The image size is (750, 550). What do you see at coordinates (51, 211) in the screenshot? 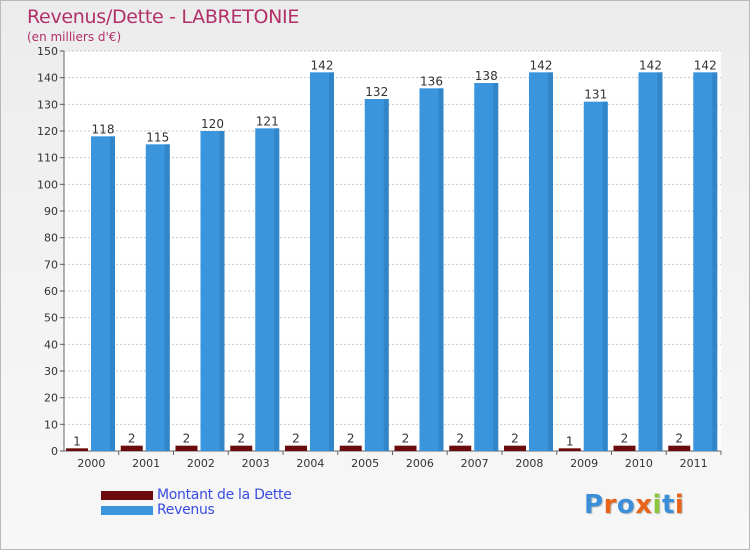
I see `y-tick-label: 90` at bounding box center [51, 211].